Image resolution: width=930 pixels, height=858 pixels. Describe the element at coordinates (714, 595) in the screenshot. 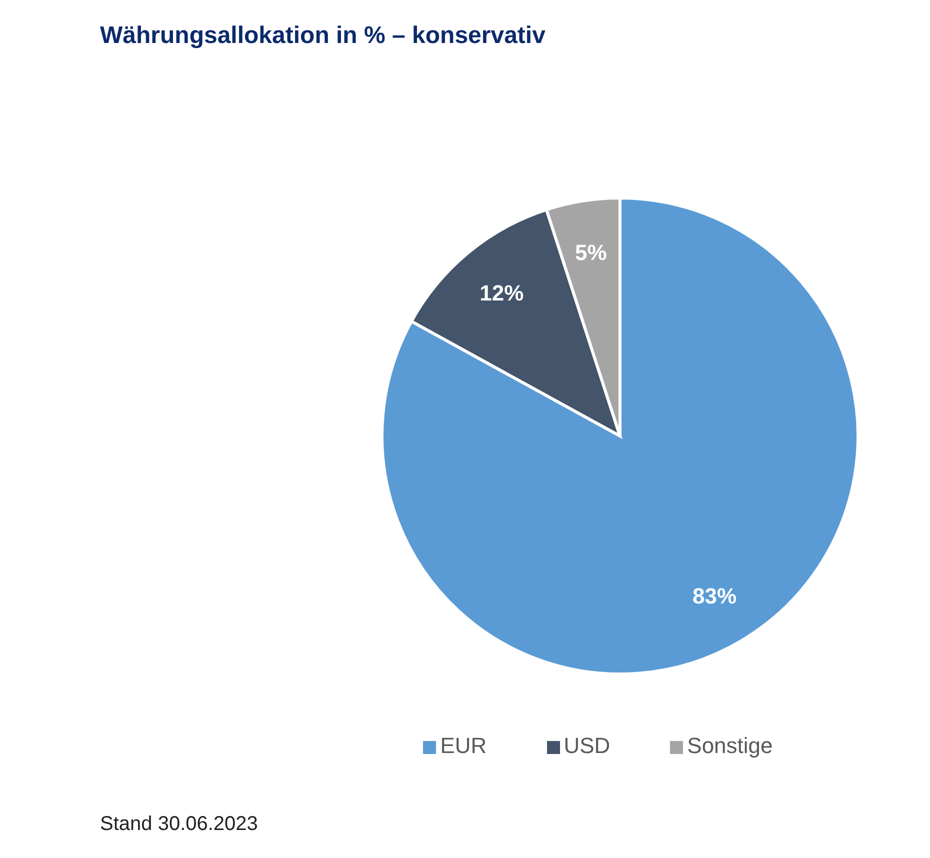

I see `data-label: 83%` at that location.